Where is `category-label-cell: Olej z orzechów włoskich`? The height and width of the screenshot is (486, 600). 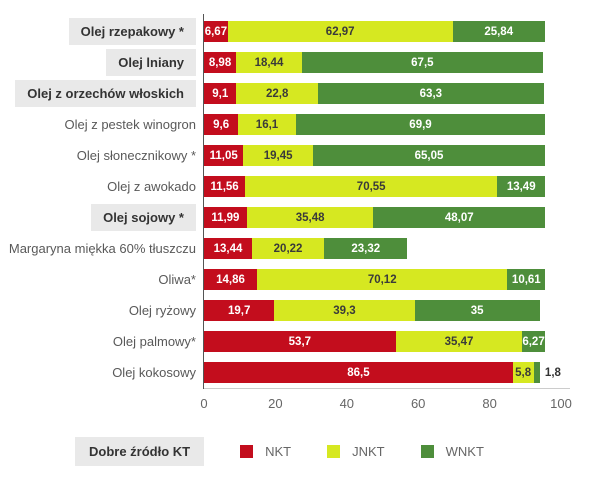
category-label-cell: Olej z orzechów włoskich is located at coordinates (102, 93).